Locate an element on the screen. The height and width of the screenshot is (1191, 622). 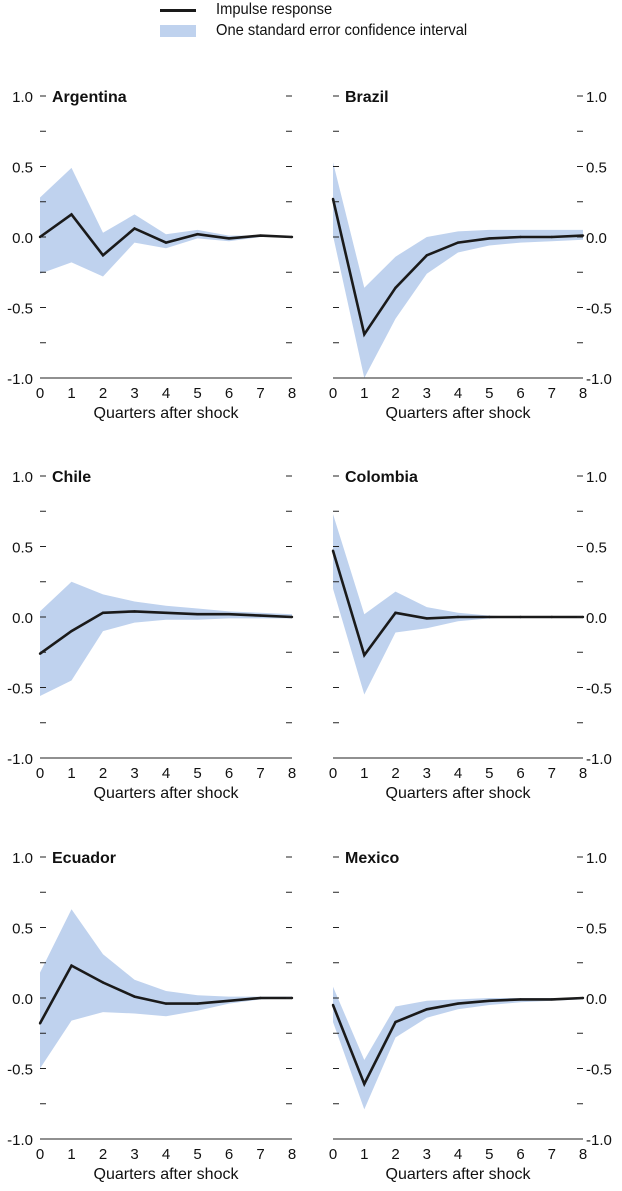
legend-item-impulse-response: Impulse response is located at coordinates (251, 10).